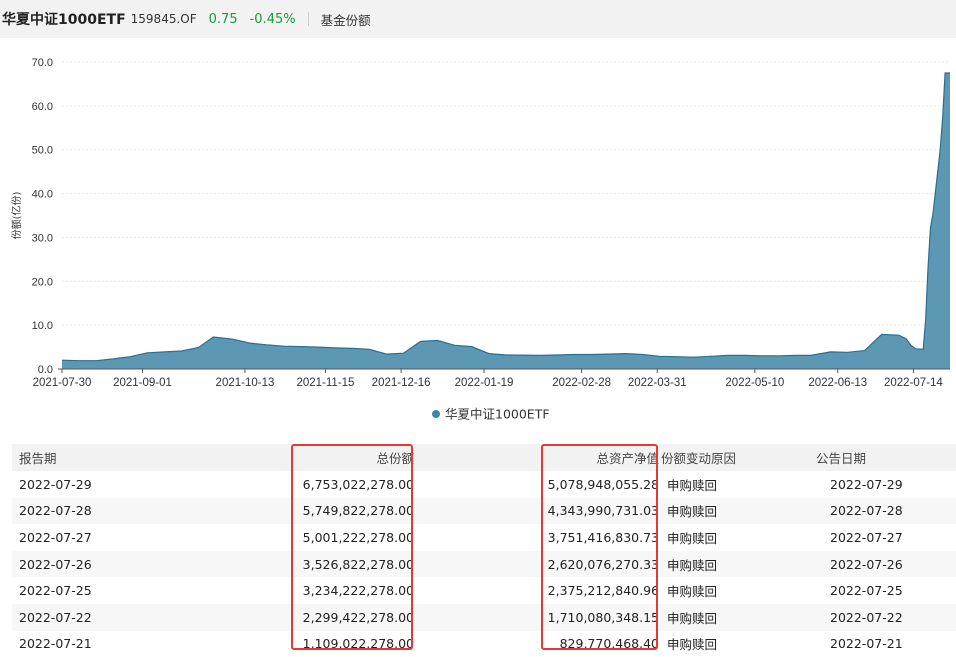  What do you see at coordinates (866, 537) in the screenshot?
I see `cell-announce-date: 2022-07-27` at bounding box center [866, 537].